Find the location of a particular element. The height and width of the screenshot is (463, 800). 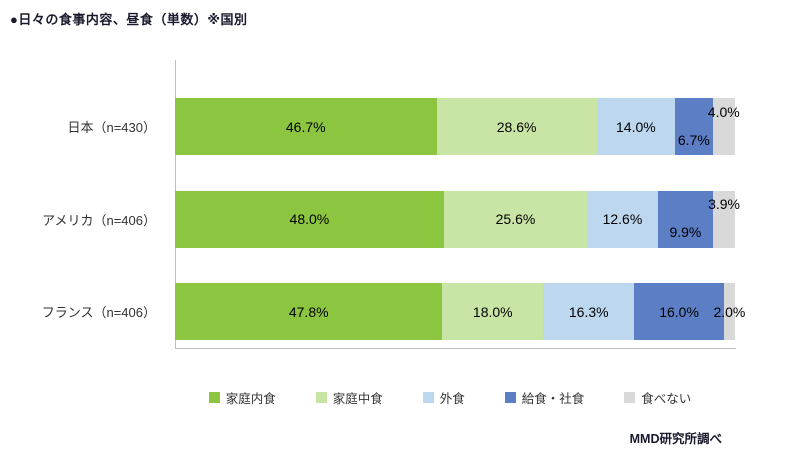

stacked-bar: 47.8% 18.0% 16.3% 16.0% 2.0% is located at coordinates (460, 311).